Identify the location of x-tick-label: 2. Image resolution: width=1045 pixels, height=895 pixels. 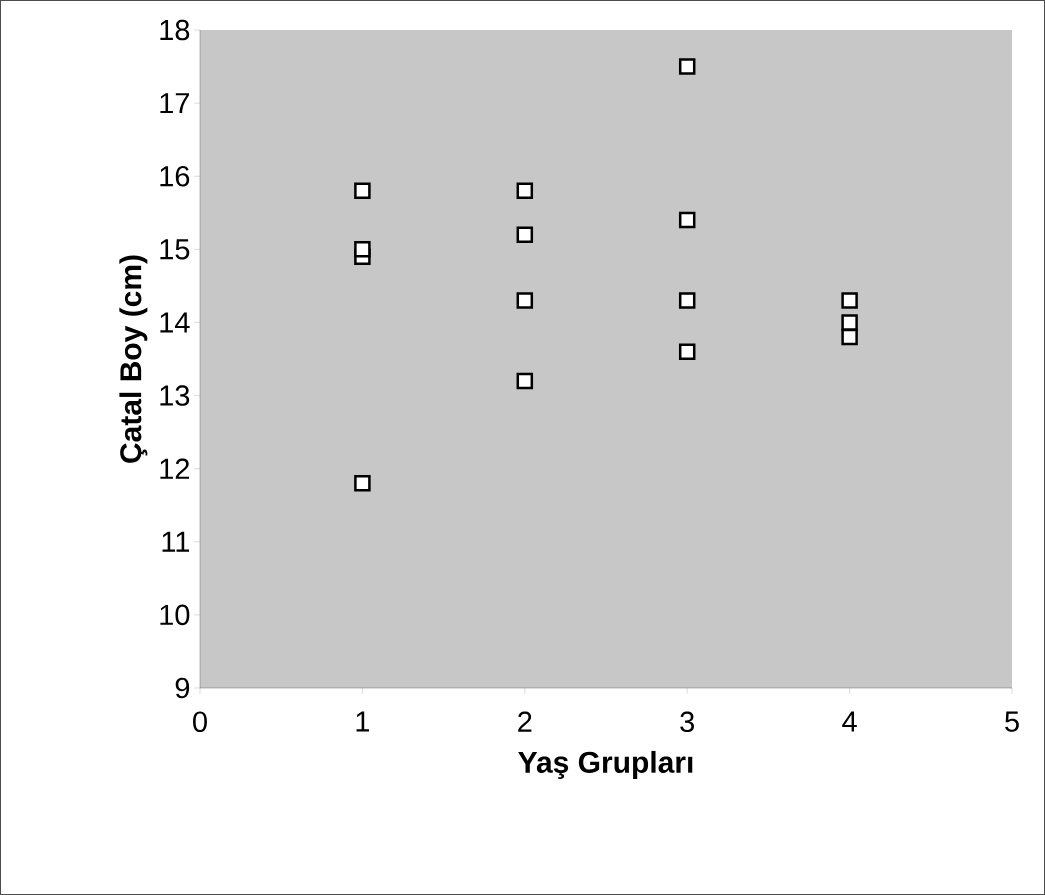
(525, 721).